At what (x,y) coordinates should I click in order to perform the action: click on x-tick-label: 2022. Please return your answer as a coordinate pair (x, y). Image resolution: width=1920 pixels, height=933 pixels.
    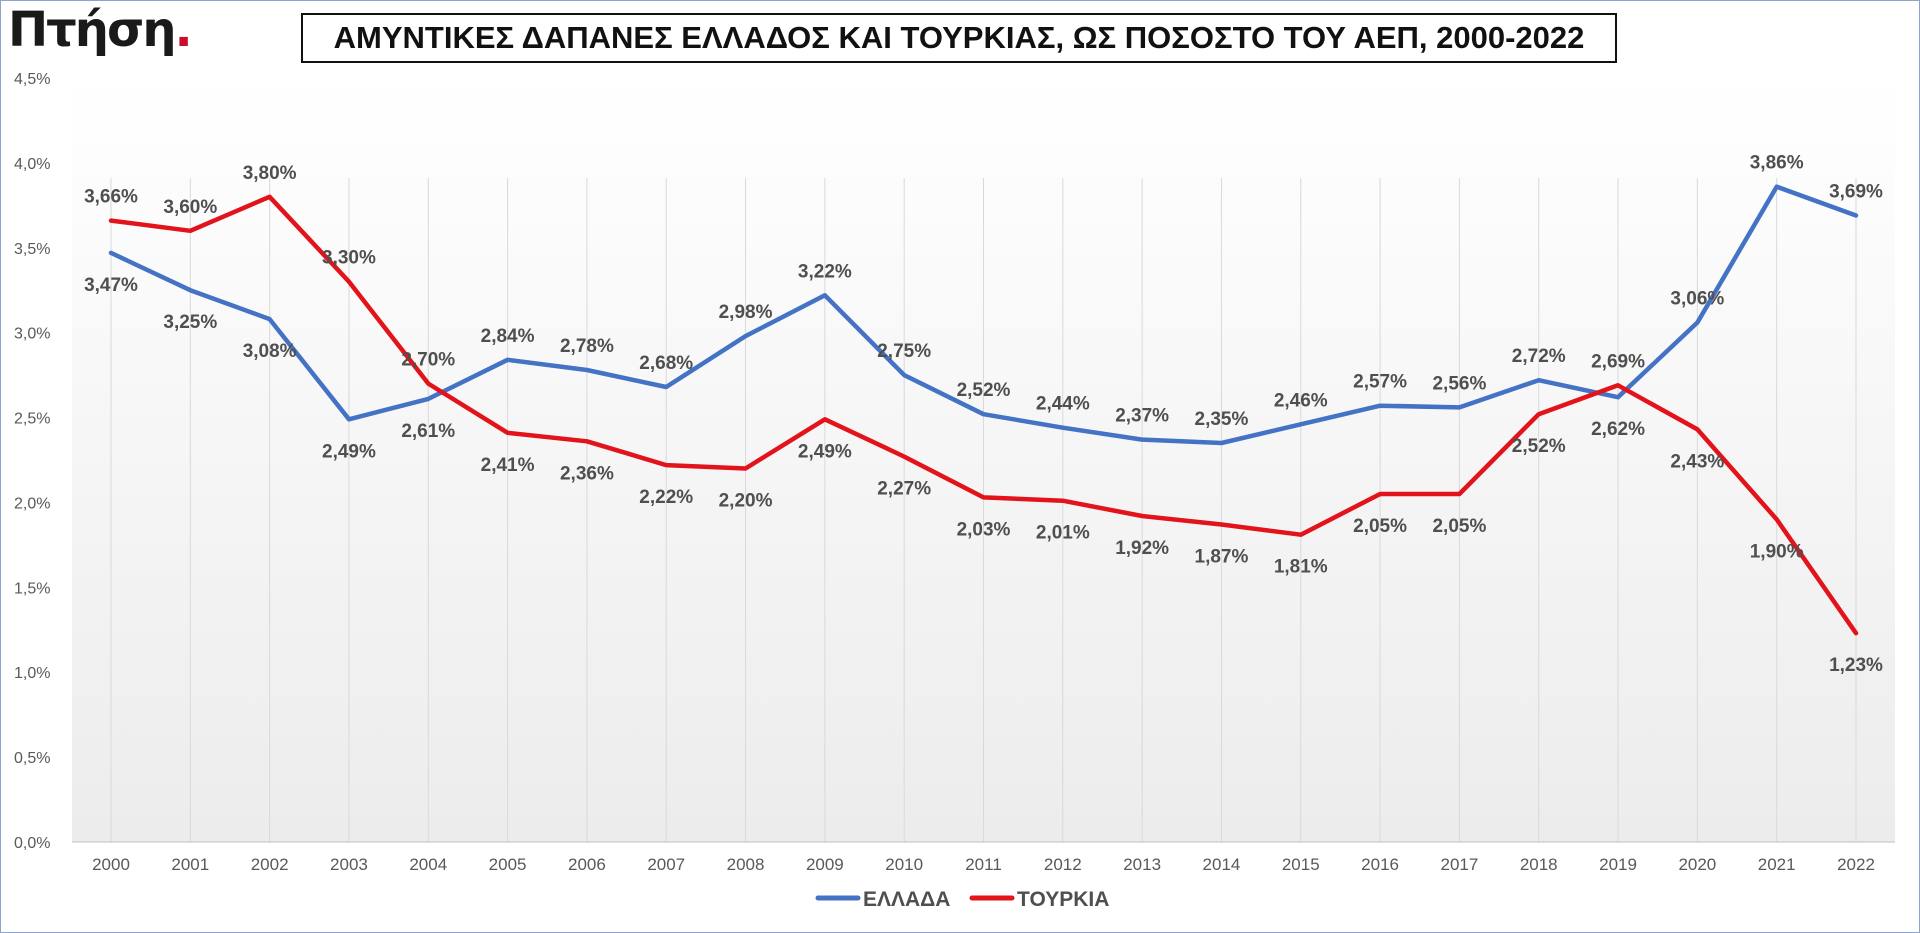
    Looking at the image, I should click on (1856, 864).